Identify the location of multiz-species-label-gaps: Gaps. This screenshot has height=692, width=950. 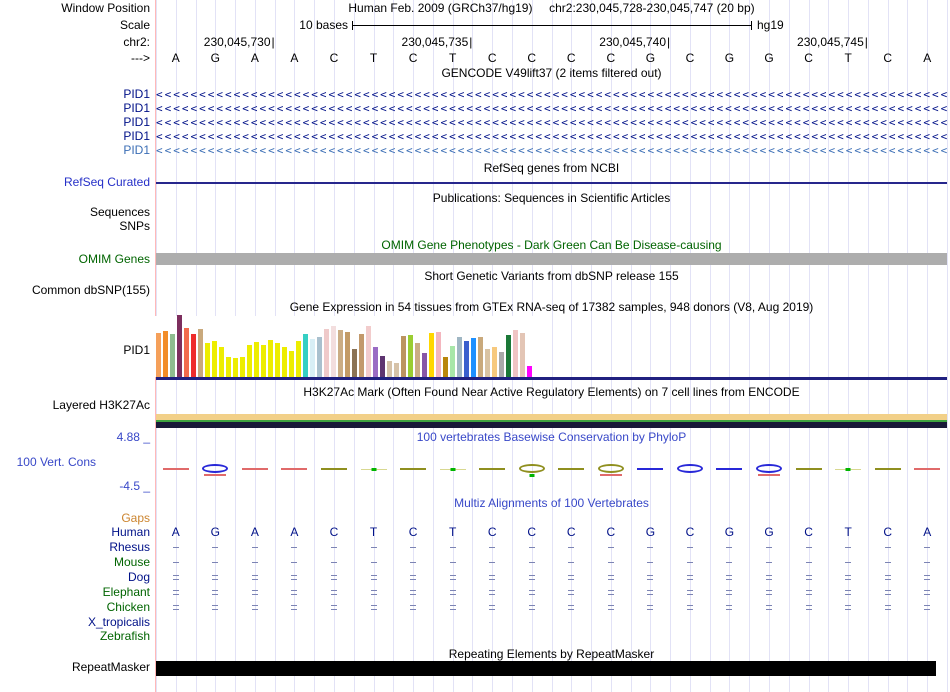
(135, 518).